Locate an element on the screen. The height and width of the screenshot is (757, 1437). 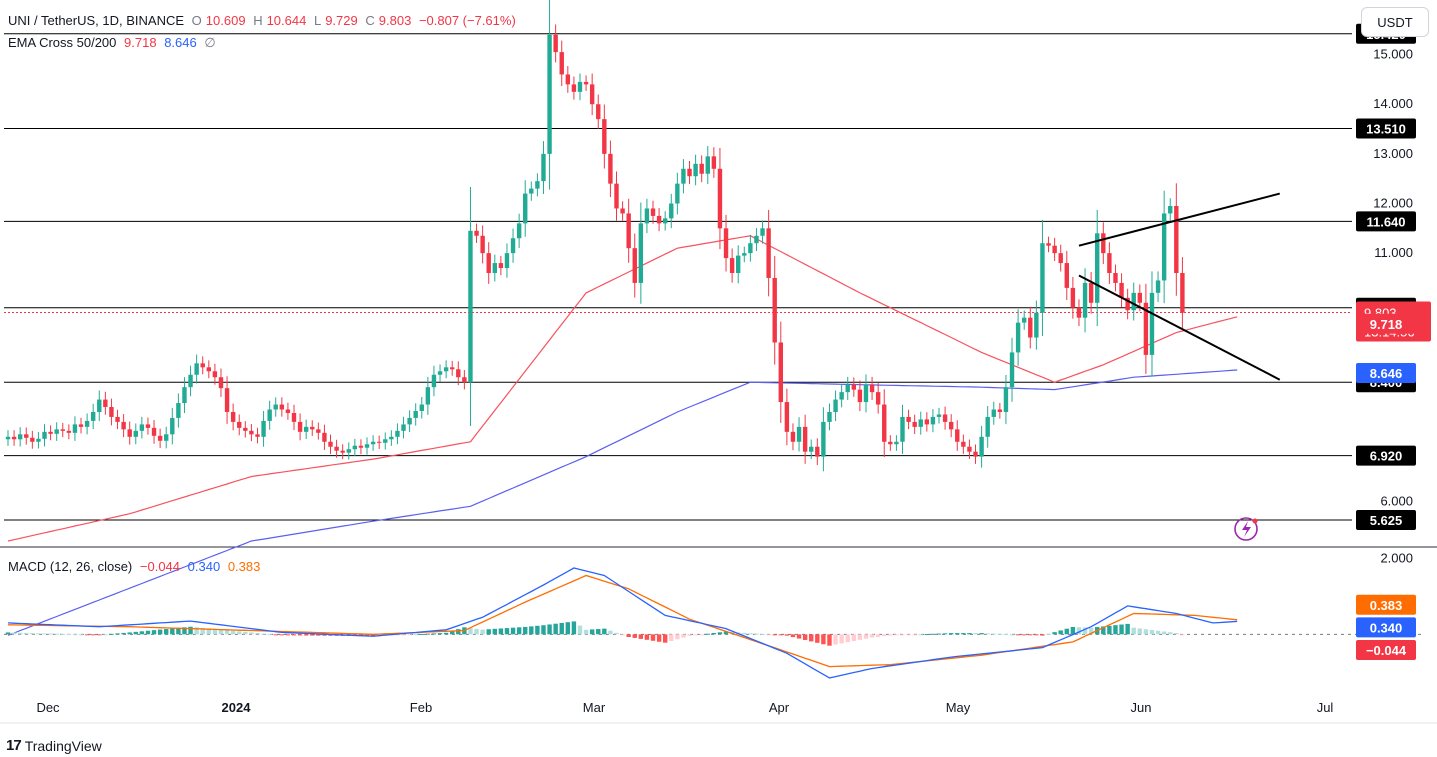
macd-line is located at coordinates (622, 623).